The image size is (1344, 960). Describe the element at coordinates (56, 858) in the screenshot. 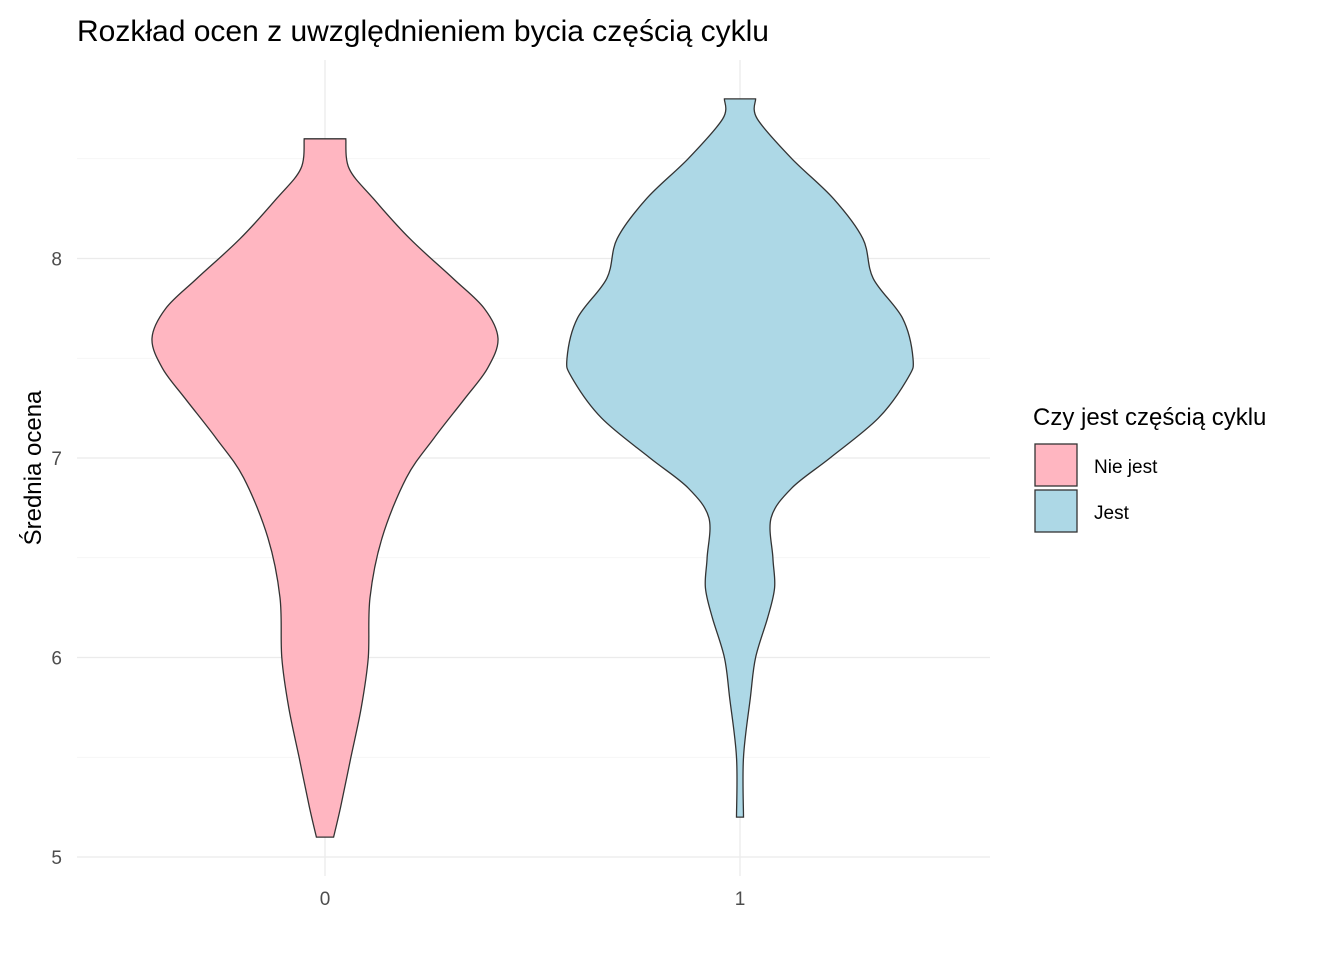

I see `y-tick-label: 5` at that location.